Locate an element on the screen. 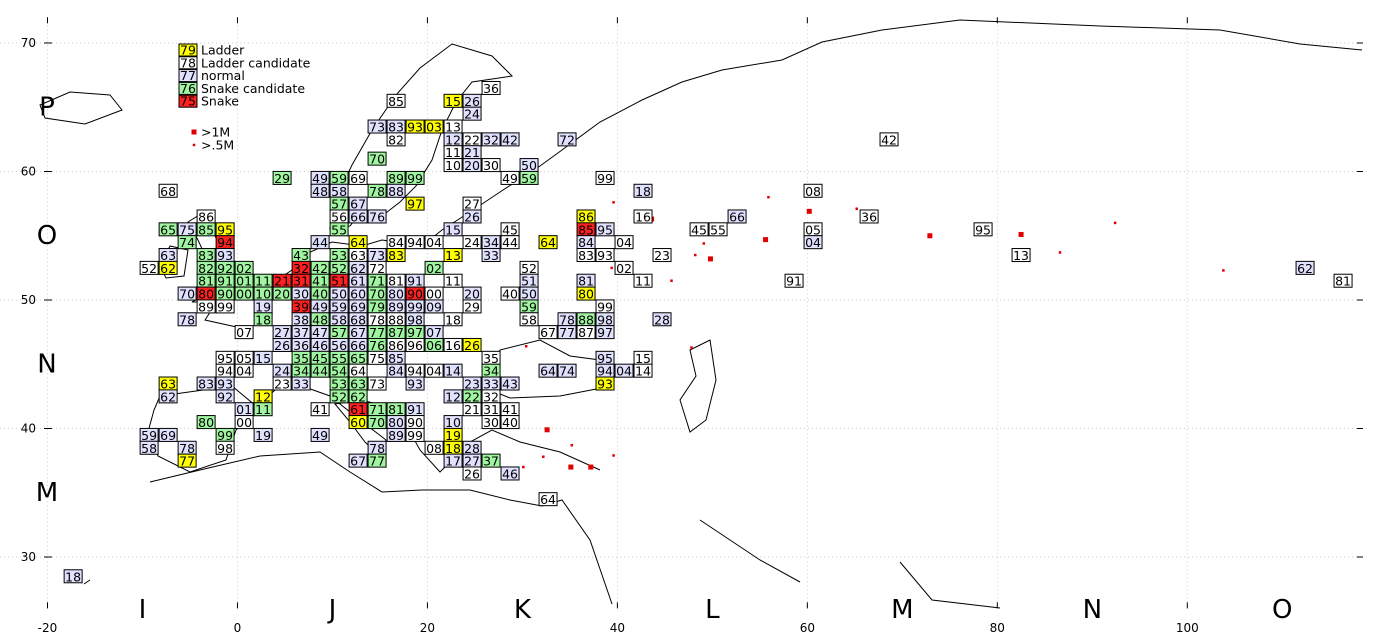 The image size is (1390, 644). cell-label: 28 is located at coordinates (662, 319).